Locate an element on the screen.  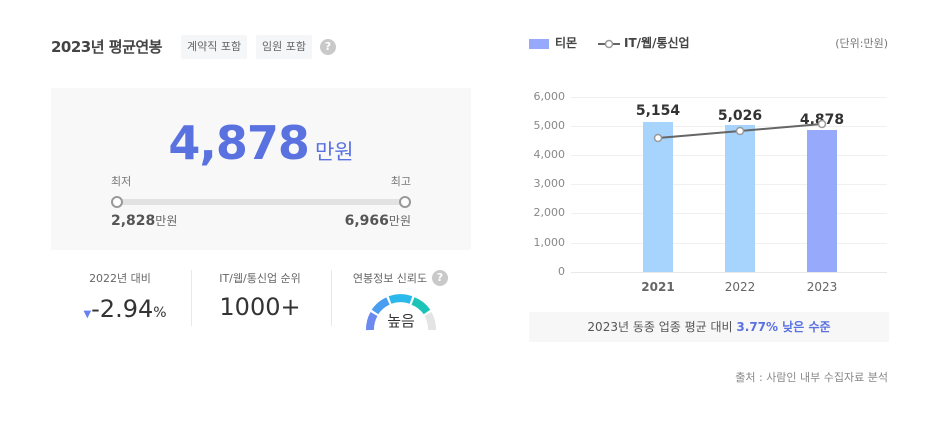
legend-industry: IT/웹/통신업 is located at coordinates (657, 43).